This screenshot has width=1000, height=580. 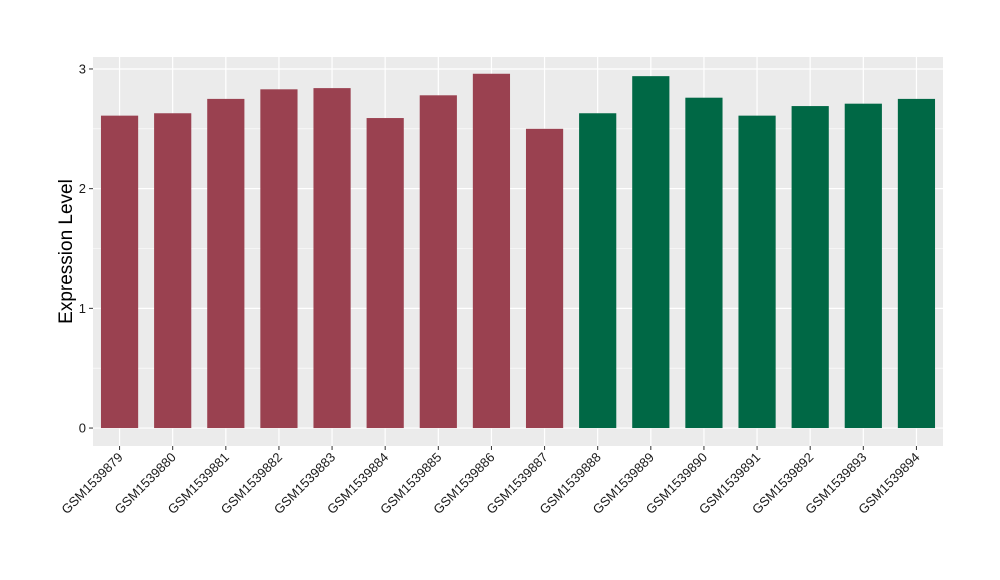 What do you see at coordinates (491, 251) in the screenshot?
I see `bar-GSM1539886` at bounding box center [491, 251].